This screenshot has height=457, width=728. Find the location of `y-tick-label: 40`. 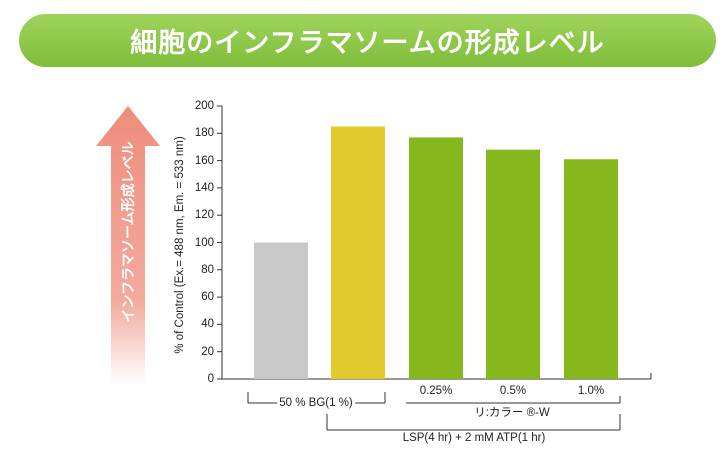

y-tick-label: 40 is located at coordinates (207, 324).